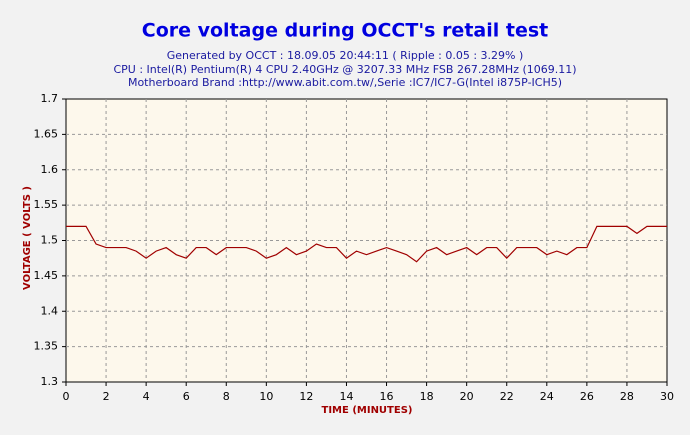 Image resolution: width=690 pixels, height=439 pixels. Describe the element at coordinates (507, 396) in the screenshot. I see `x-tick-label: 22` at that location.